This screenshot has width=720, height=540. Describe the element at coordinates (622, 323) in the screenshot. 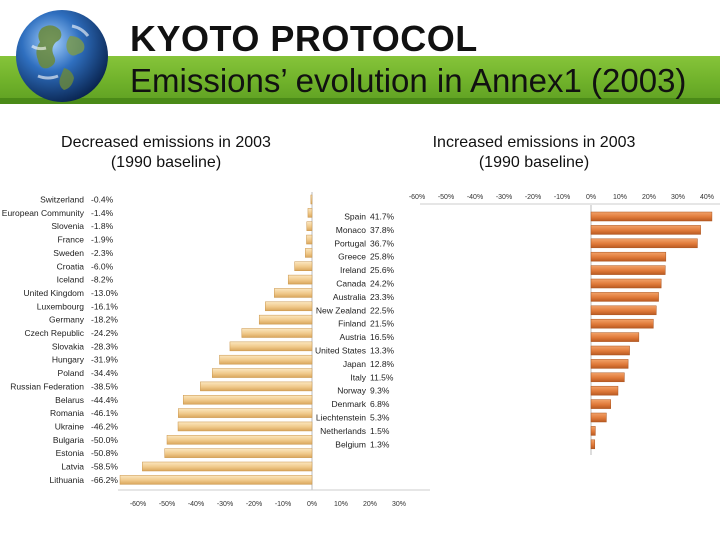

I see `bar-finland` at that location.